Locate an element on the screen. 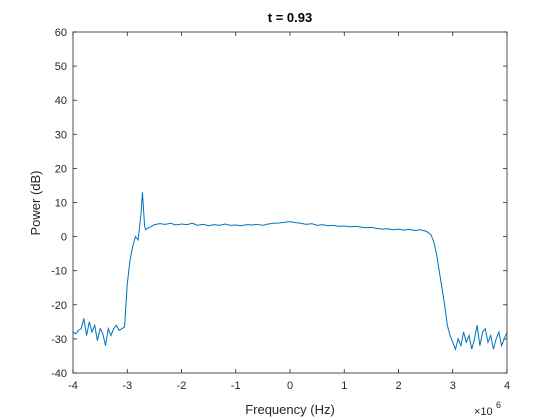  y-tick-label: -20 is located at coordinates (59, 306).